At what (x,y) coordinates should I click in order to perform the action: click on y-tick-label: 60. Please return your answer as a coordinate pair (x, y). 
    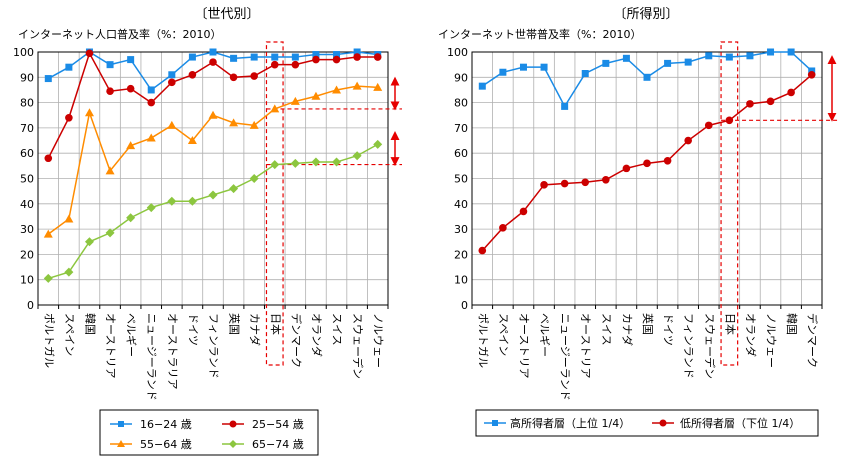
    Looking at the image, I should click on (461, 153).